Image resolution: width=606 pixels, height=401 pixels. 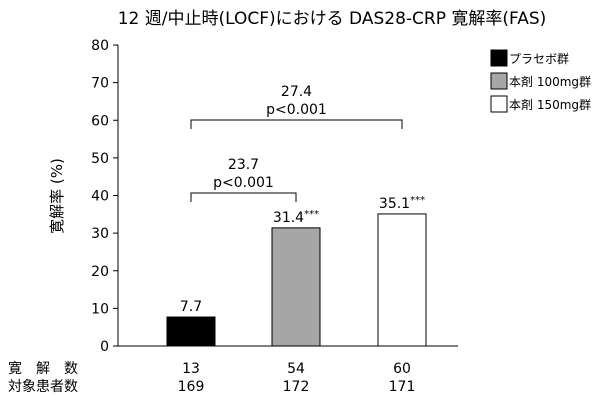 I want to click on y-tick-label: 10, so click(x=100, y=309).